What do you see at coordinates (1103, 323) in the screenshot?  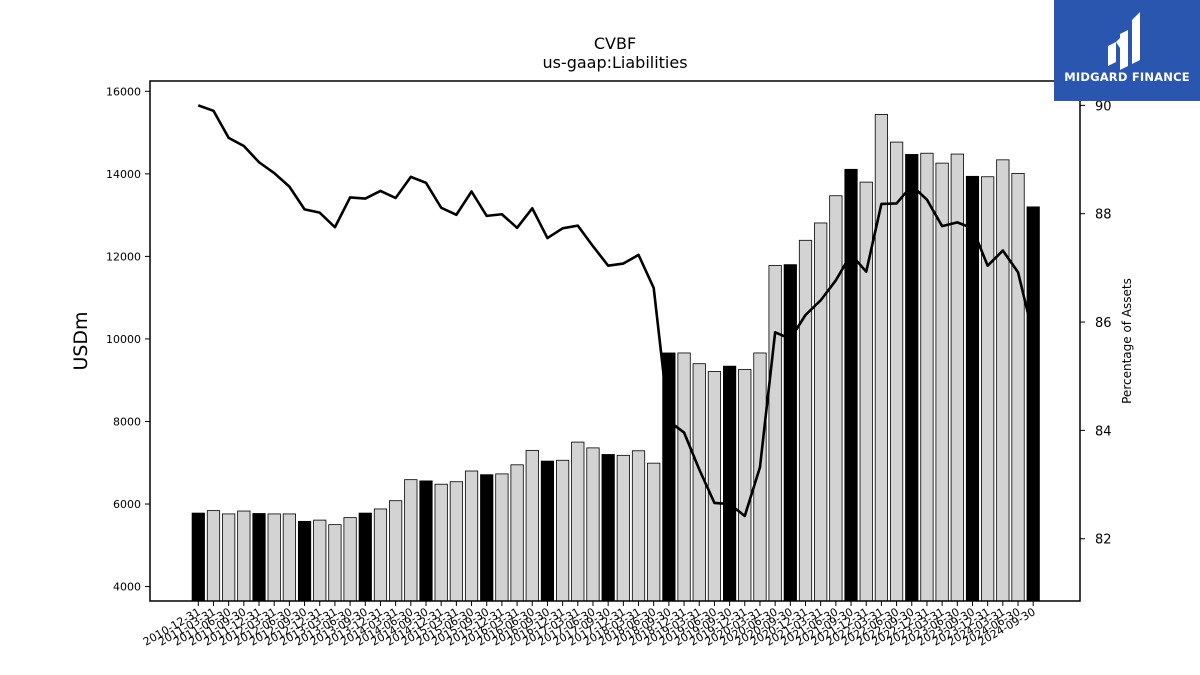 I see `y2-tick-label: 86` at bounding box center [1103, 323].